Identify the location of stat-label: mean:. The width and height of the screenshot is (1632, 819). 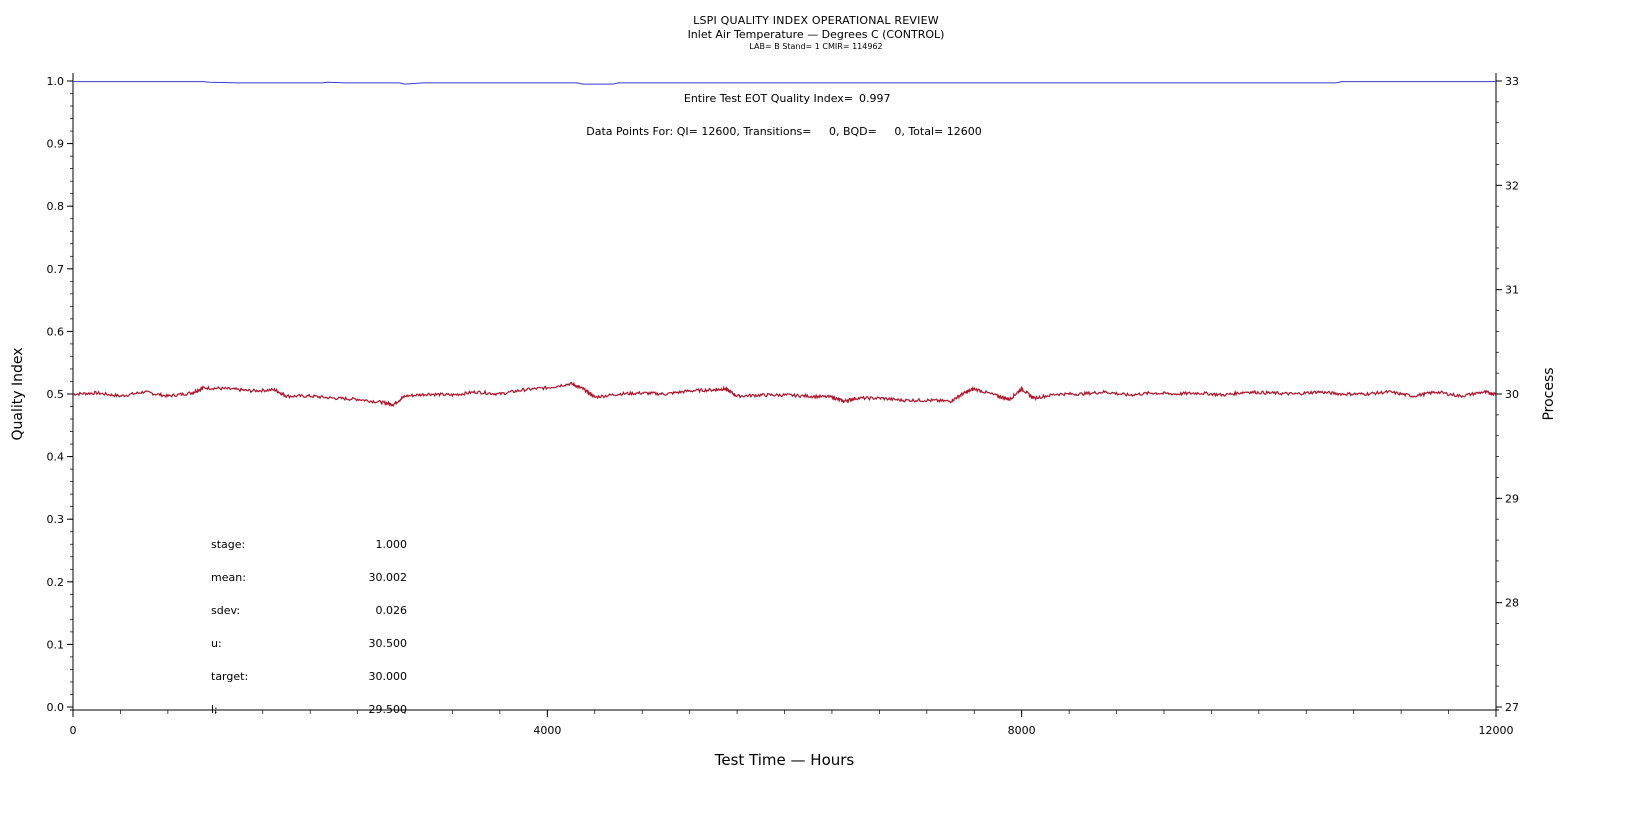
(228, 577).